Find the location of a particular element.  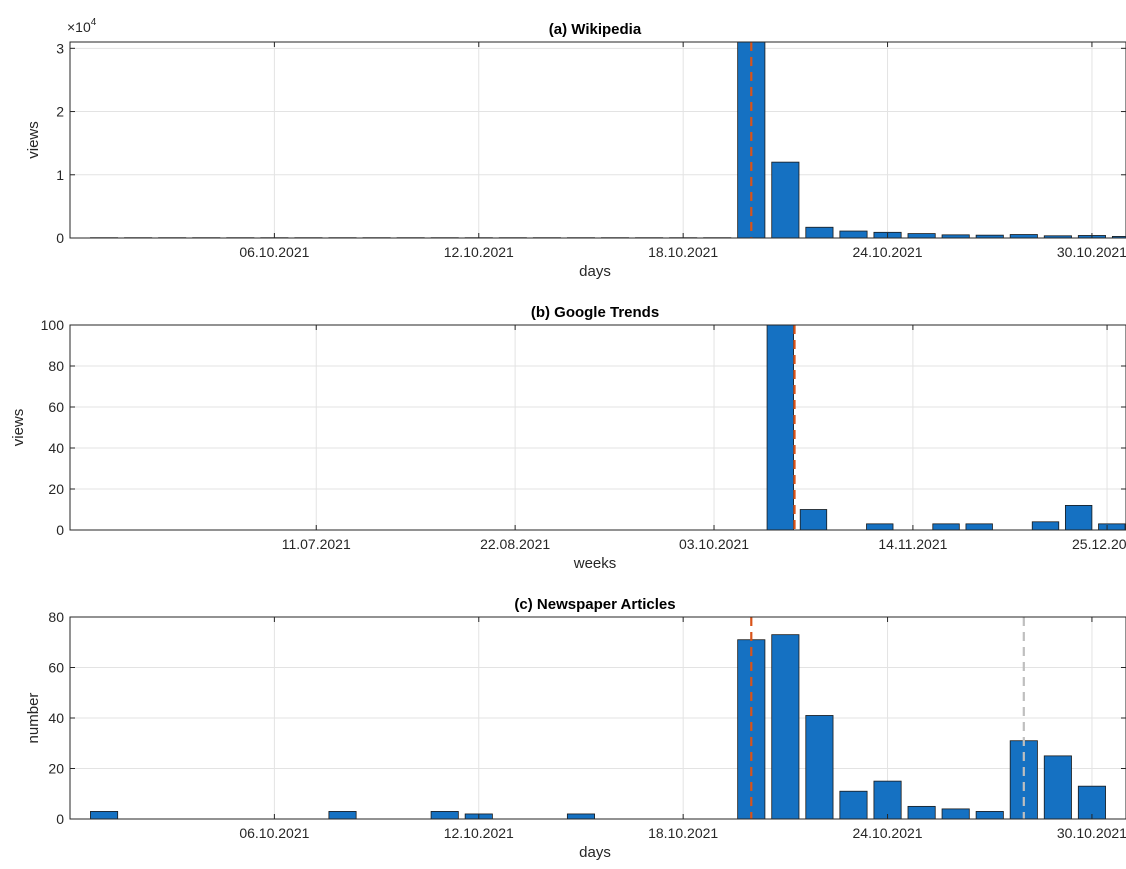

newspaper-articles-x-tick-label: 18.10.2021 is located at coordinates (683, 833).